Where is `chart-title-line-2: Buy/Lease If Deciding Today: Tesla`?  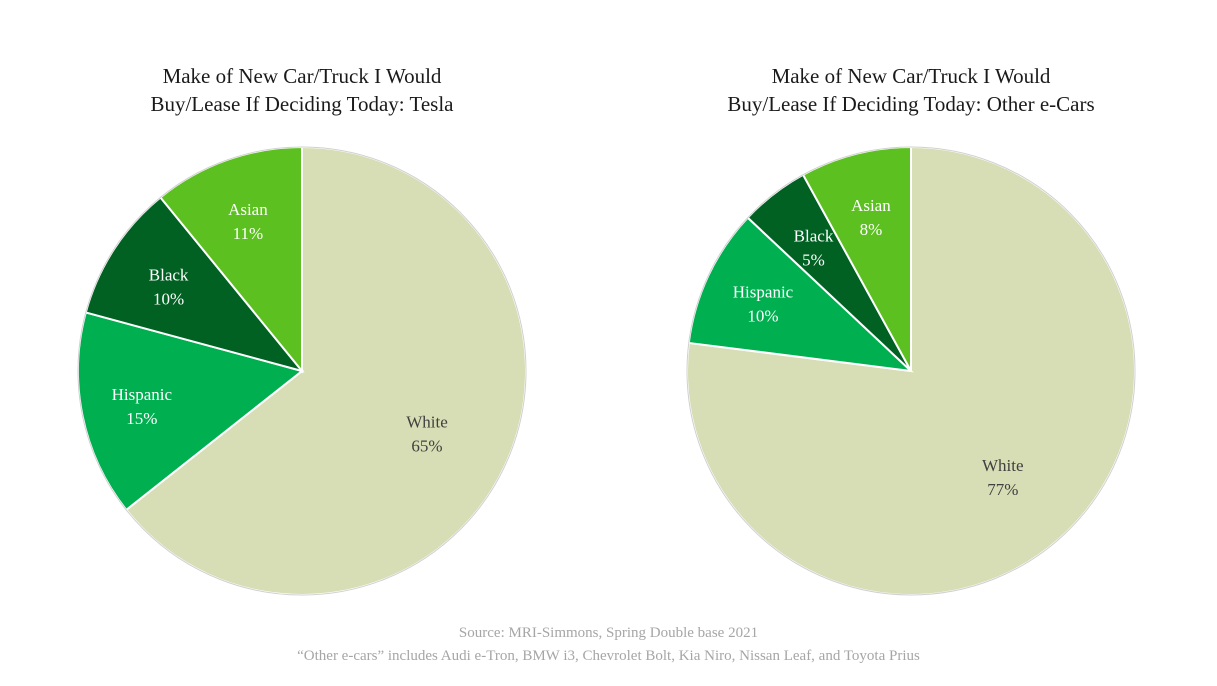
chart-title-line-2: Buy/Lease If Deciding Today: Tesla is located at coordinates (302, 104).